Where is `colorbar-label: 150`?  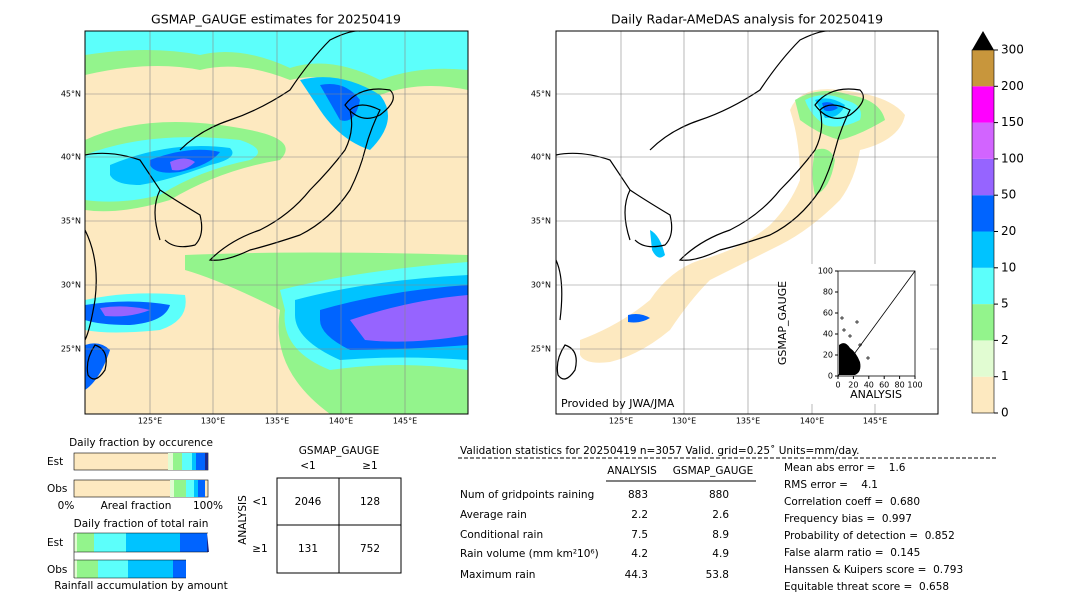
colorbar-label: 150 is located at coordinates (1012, 122).